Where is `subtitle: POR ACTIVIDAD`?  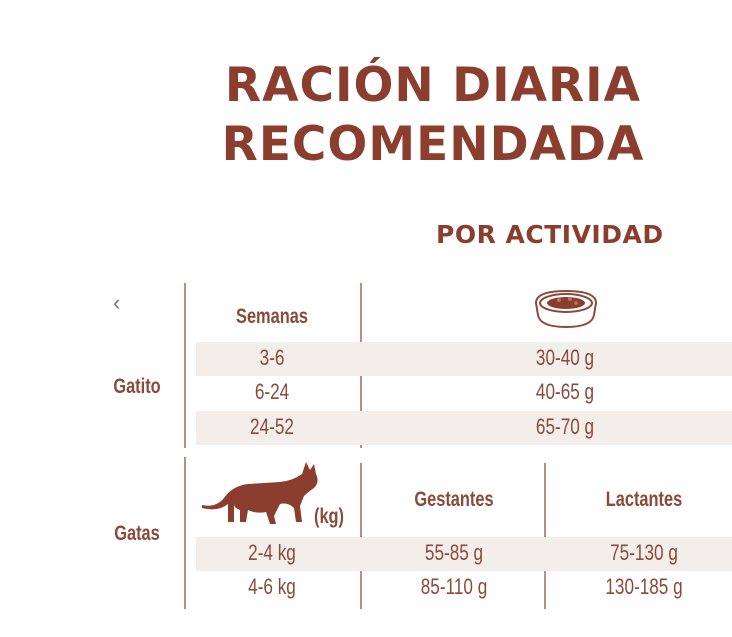 subtitle: POR ACTIVIDAD is located at coordinates (550, 234).